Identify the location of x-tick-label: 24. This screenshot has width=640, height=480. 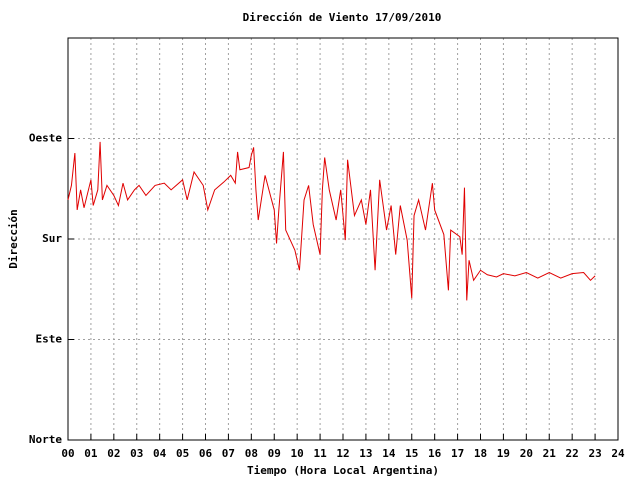
(618, 453).